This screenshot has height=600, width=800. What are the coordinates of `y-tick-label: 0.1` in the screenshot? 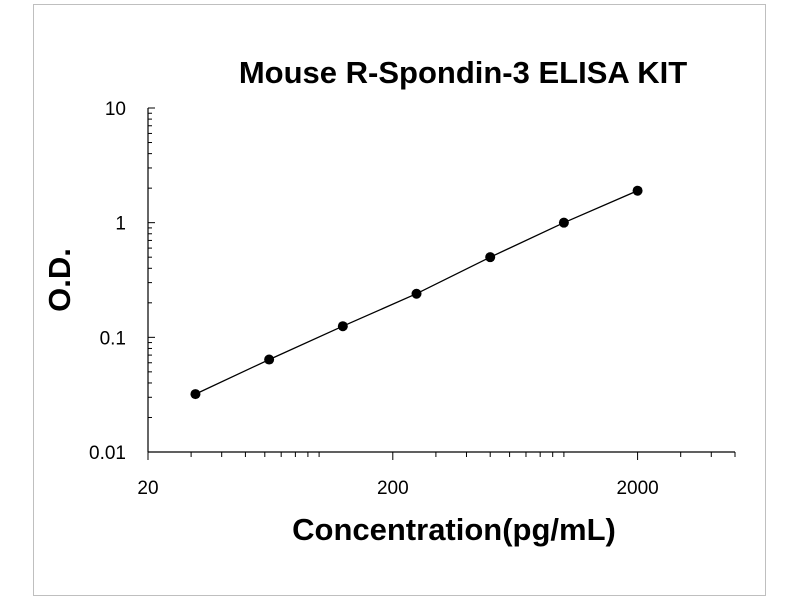 It's located at (113, 338).